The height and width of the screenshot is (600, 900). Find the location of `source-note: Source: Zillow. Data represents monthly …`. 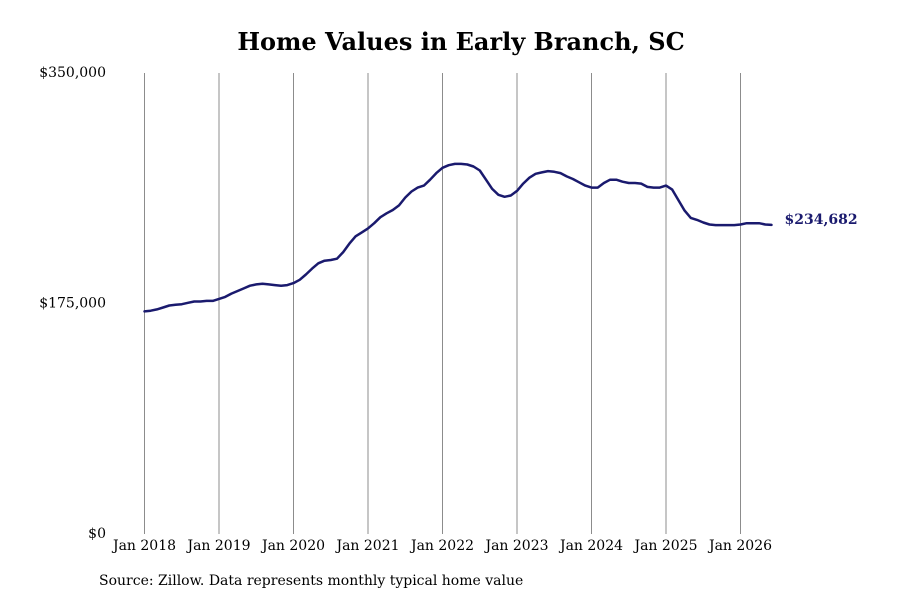

source-note: Source: Zillow. Data represents monthly … is located at coordinates (311, 581).